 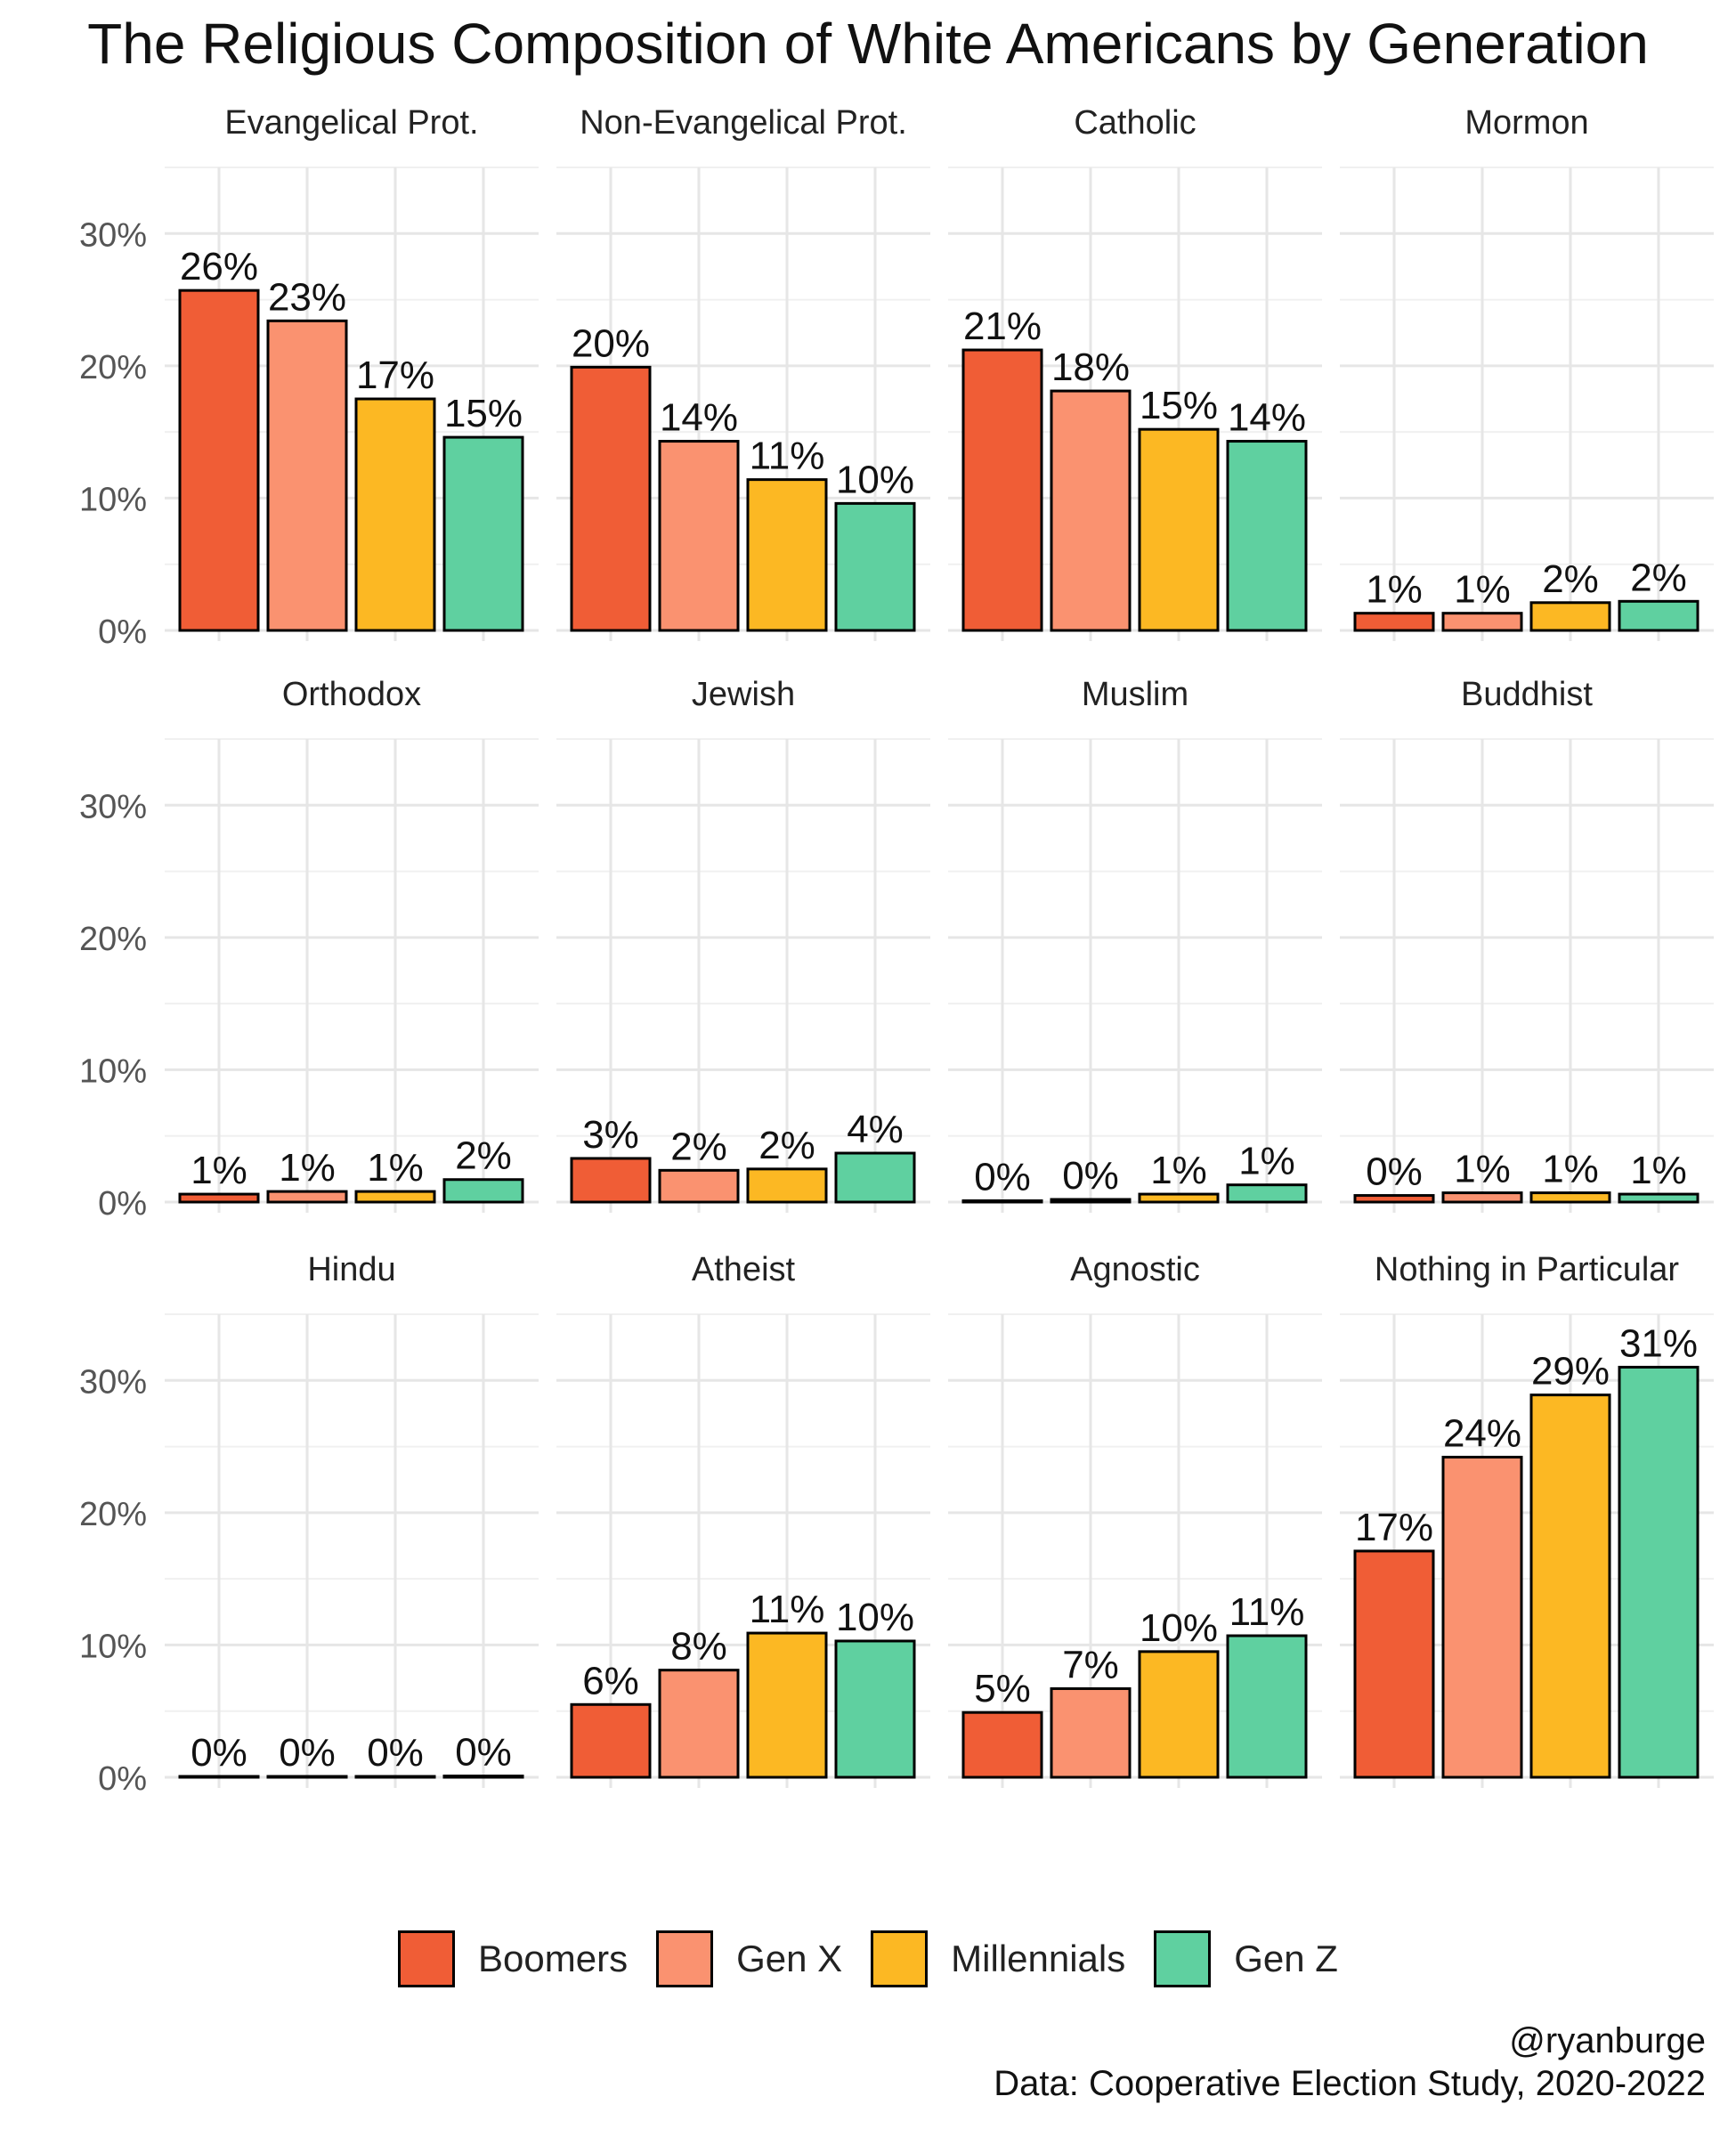 I want to click on legend-label: Millennials, so click(x=1038, y=1958).